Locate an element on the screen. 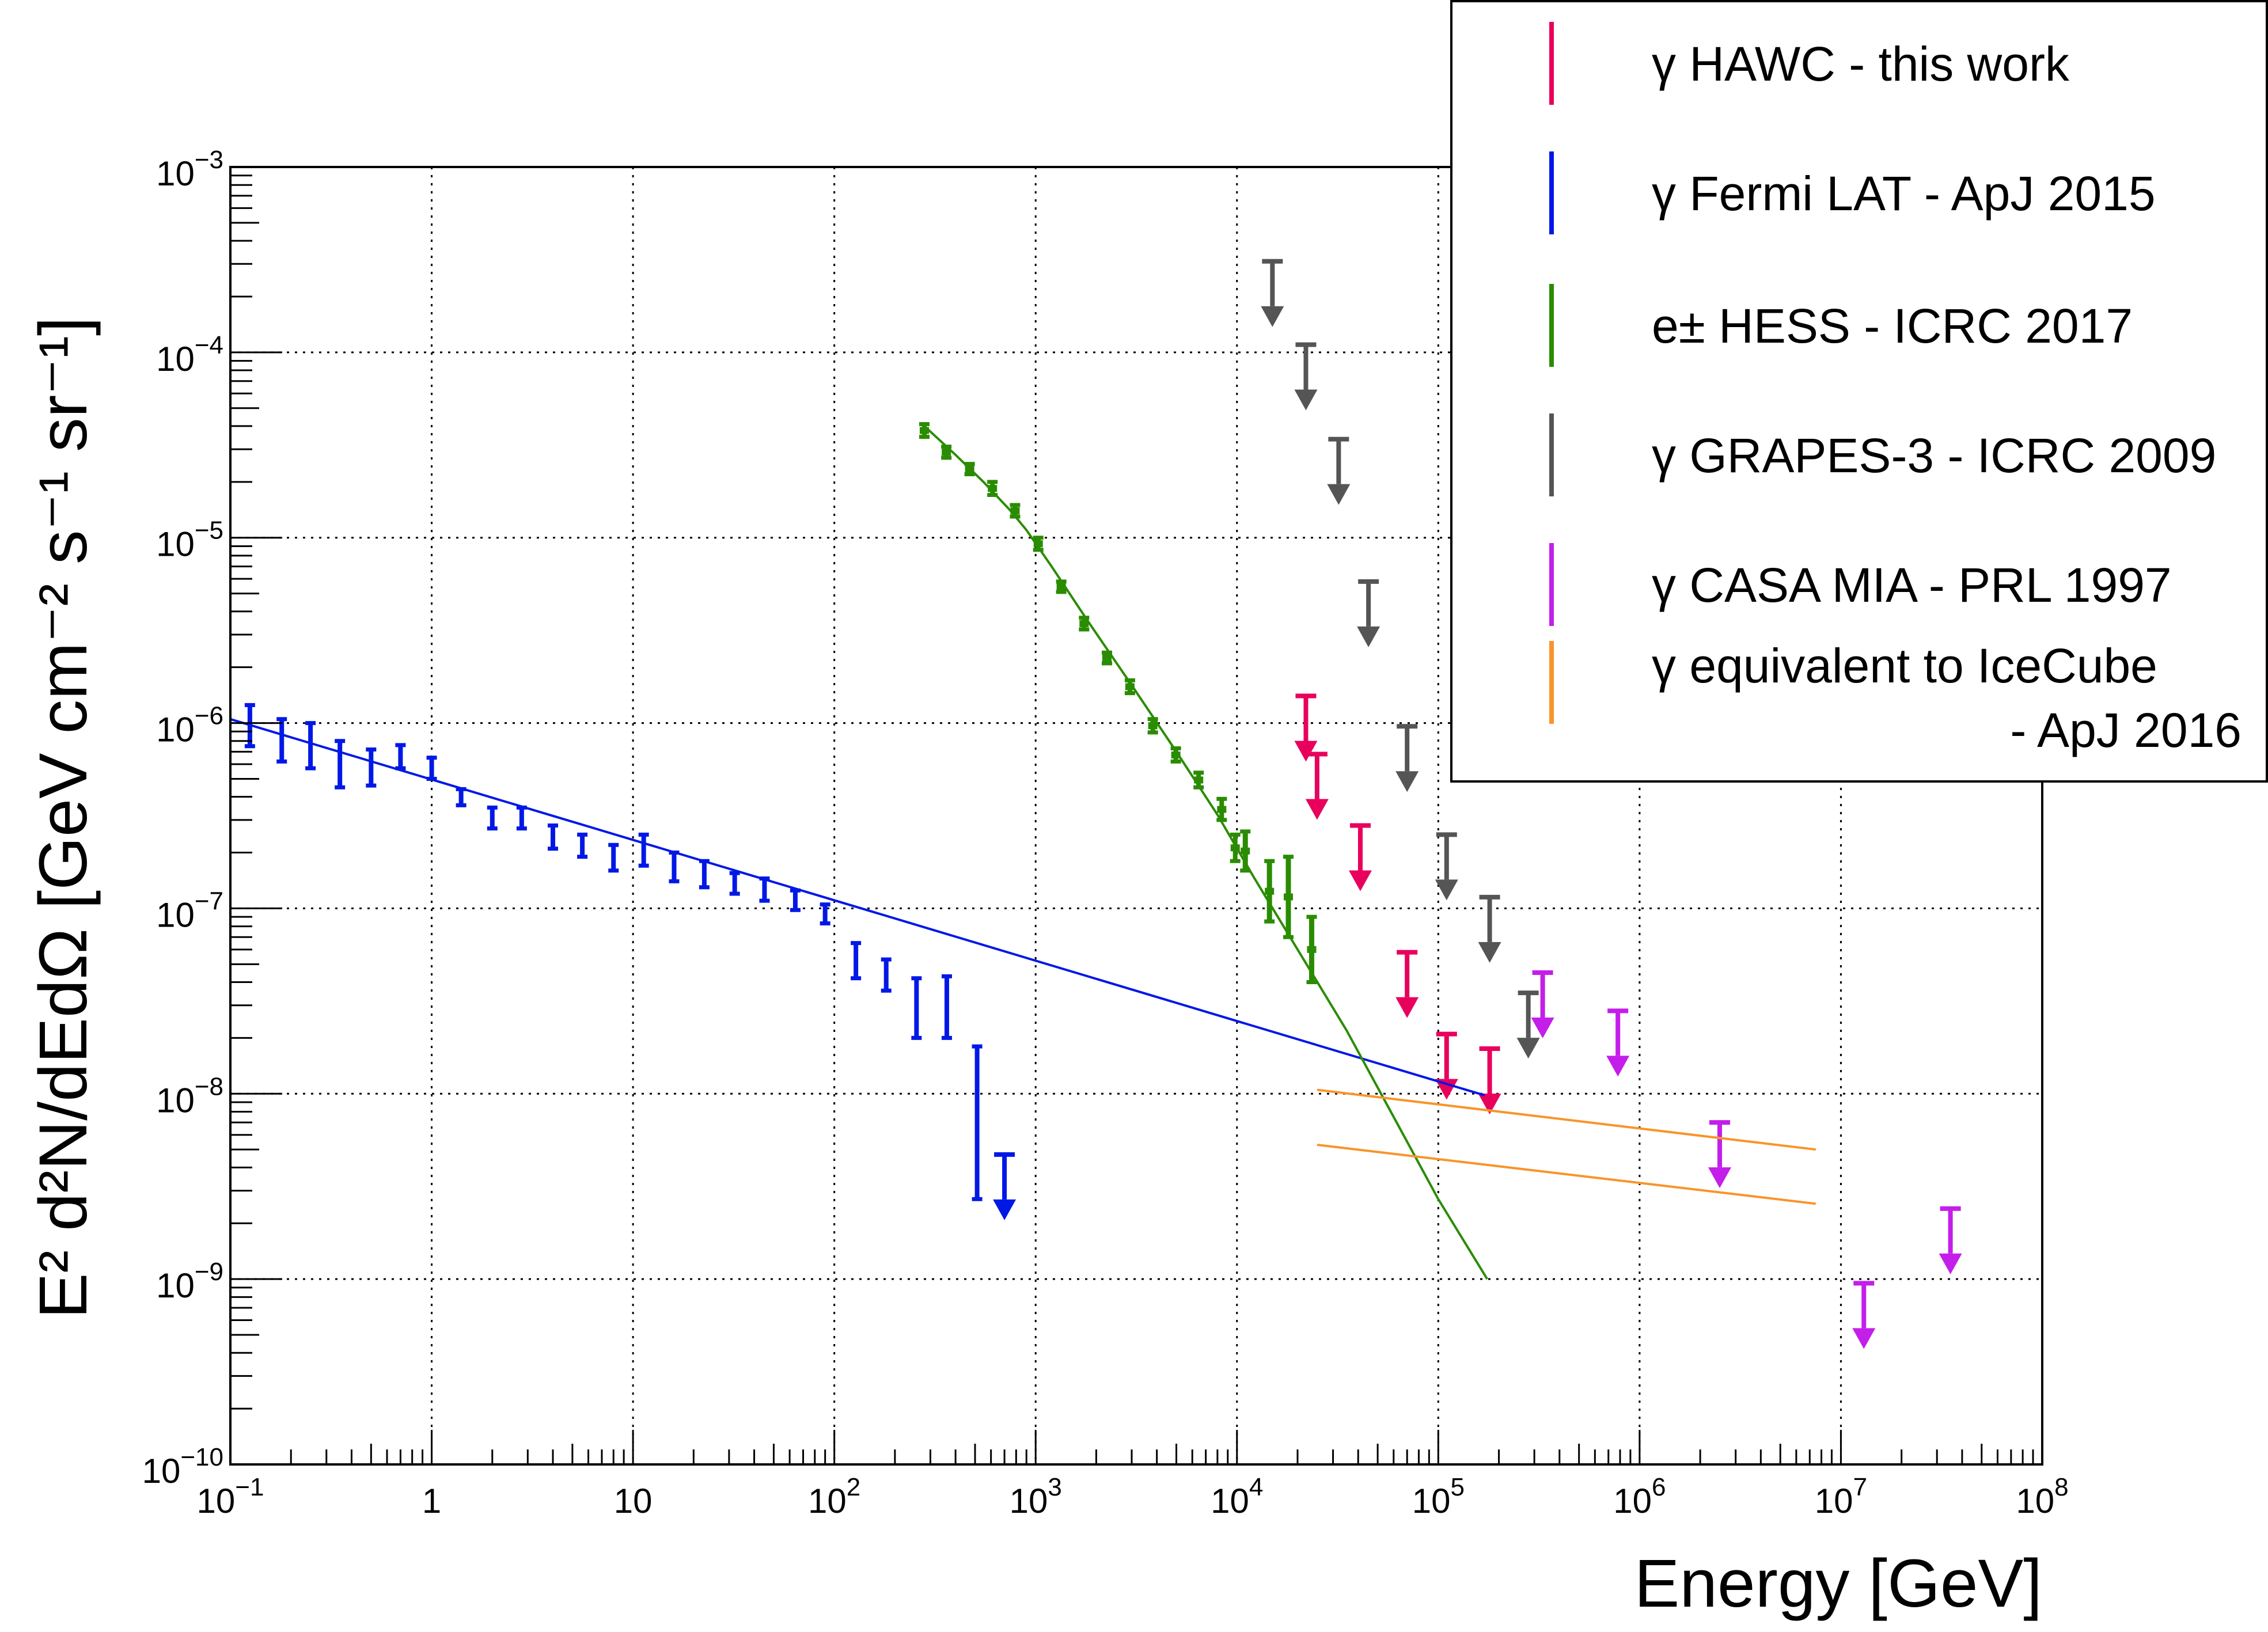  series-icecube is located at coordinates (1566, 1146).